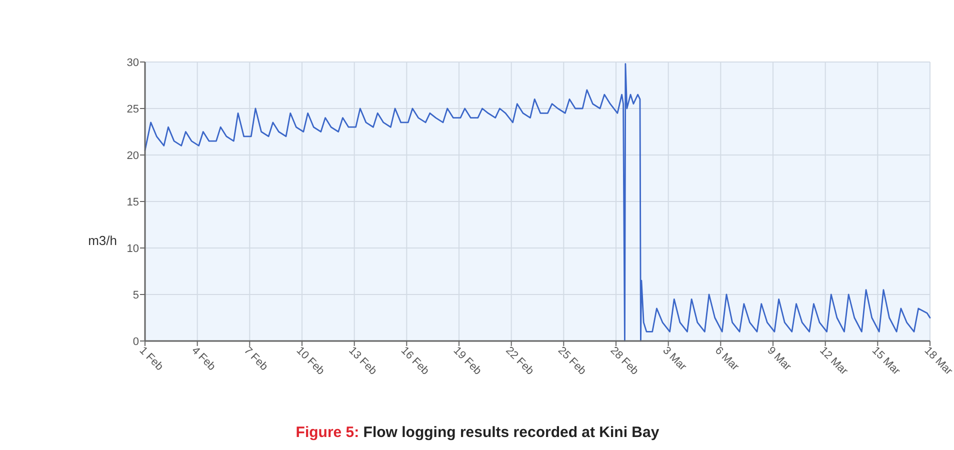 This screenshot has height=450, width=954. What do you see at coordinates (135, 295) in the screenshot?
I see `y-tick-label: 5` at bounding box center [135, 295].